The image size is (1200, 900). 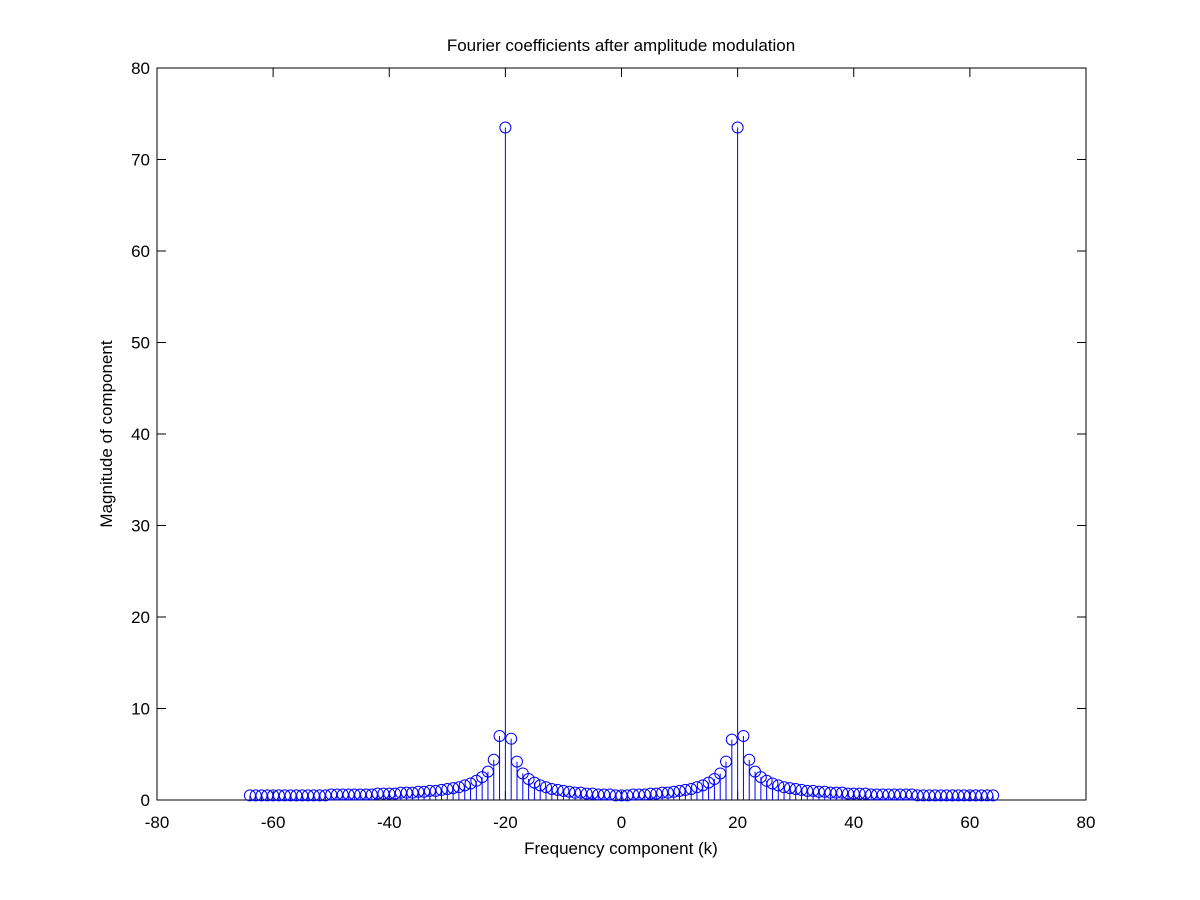 What do you see at coordinates (140, 160) in the screenshot?
I see `y-tick-label: 70` at bounding box center [140, 160].